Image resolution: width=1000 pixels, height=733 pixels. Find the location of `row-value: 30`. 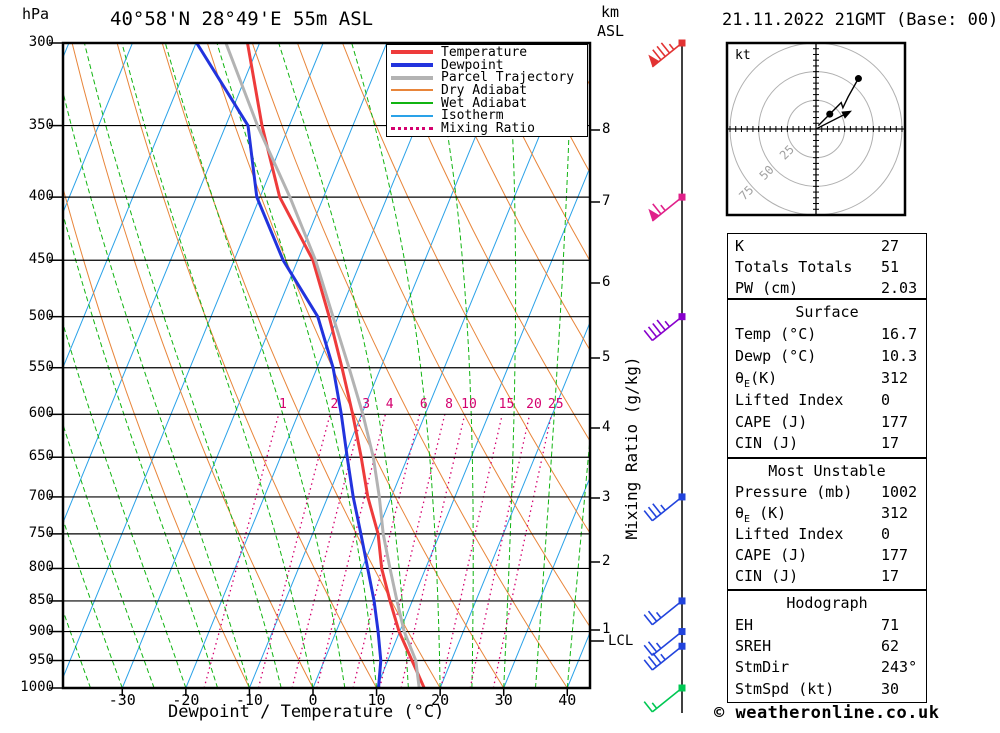

row-value: 30 is located at coordinates (890, 688).